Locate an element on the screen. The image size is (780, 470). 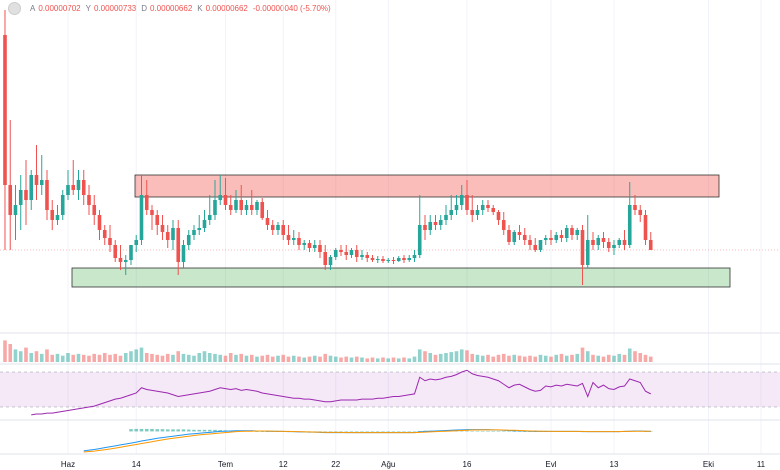
x-tick-label: Eki is located at coordinates (708, 464).